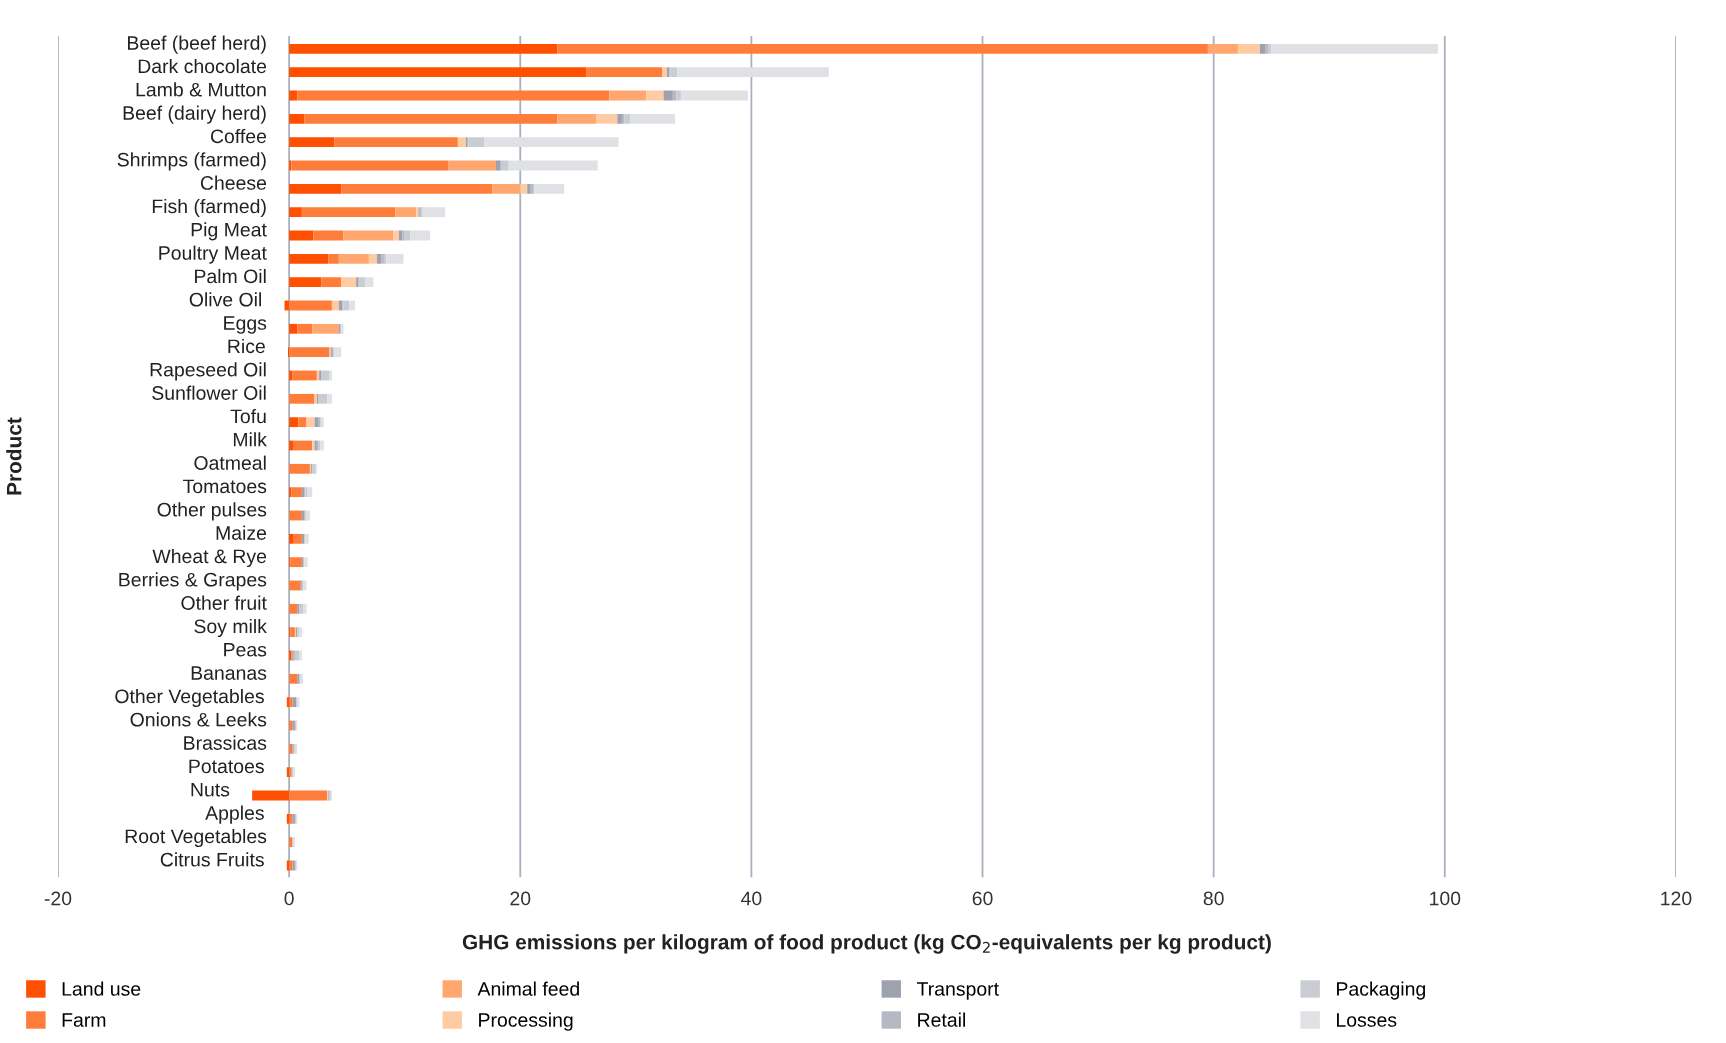 The image size is (1726, 1043). I want to click on y-tick-label: Oatmeal, so click(230, 462).